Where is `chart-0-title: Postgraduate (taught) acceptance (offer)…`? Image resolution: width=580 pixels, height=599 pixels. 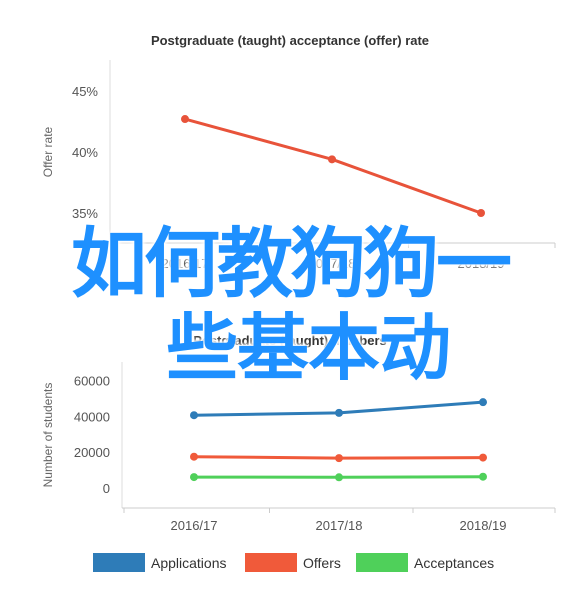 chart-0-title: Postgraduate (taught) acceptance (offer)… is located at coordinates (290, 40).